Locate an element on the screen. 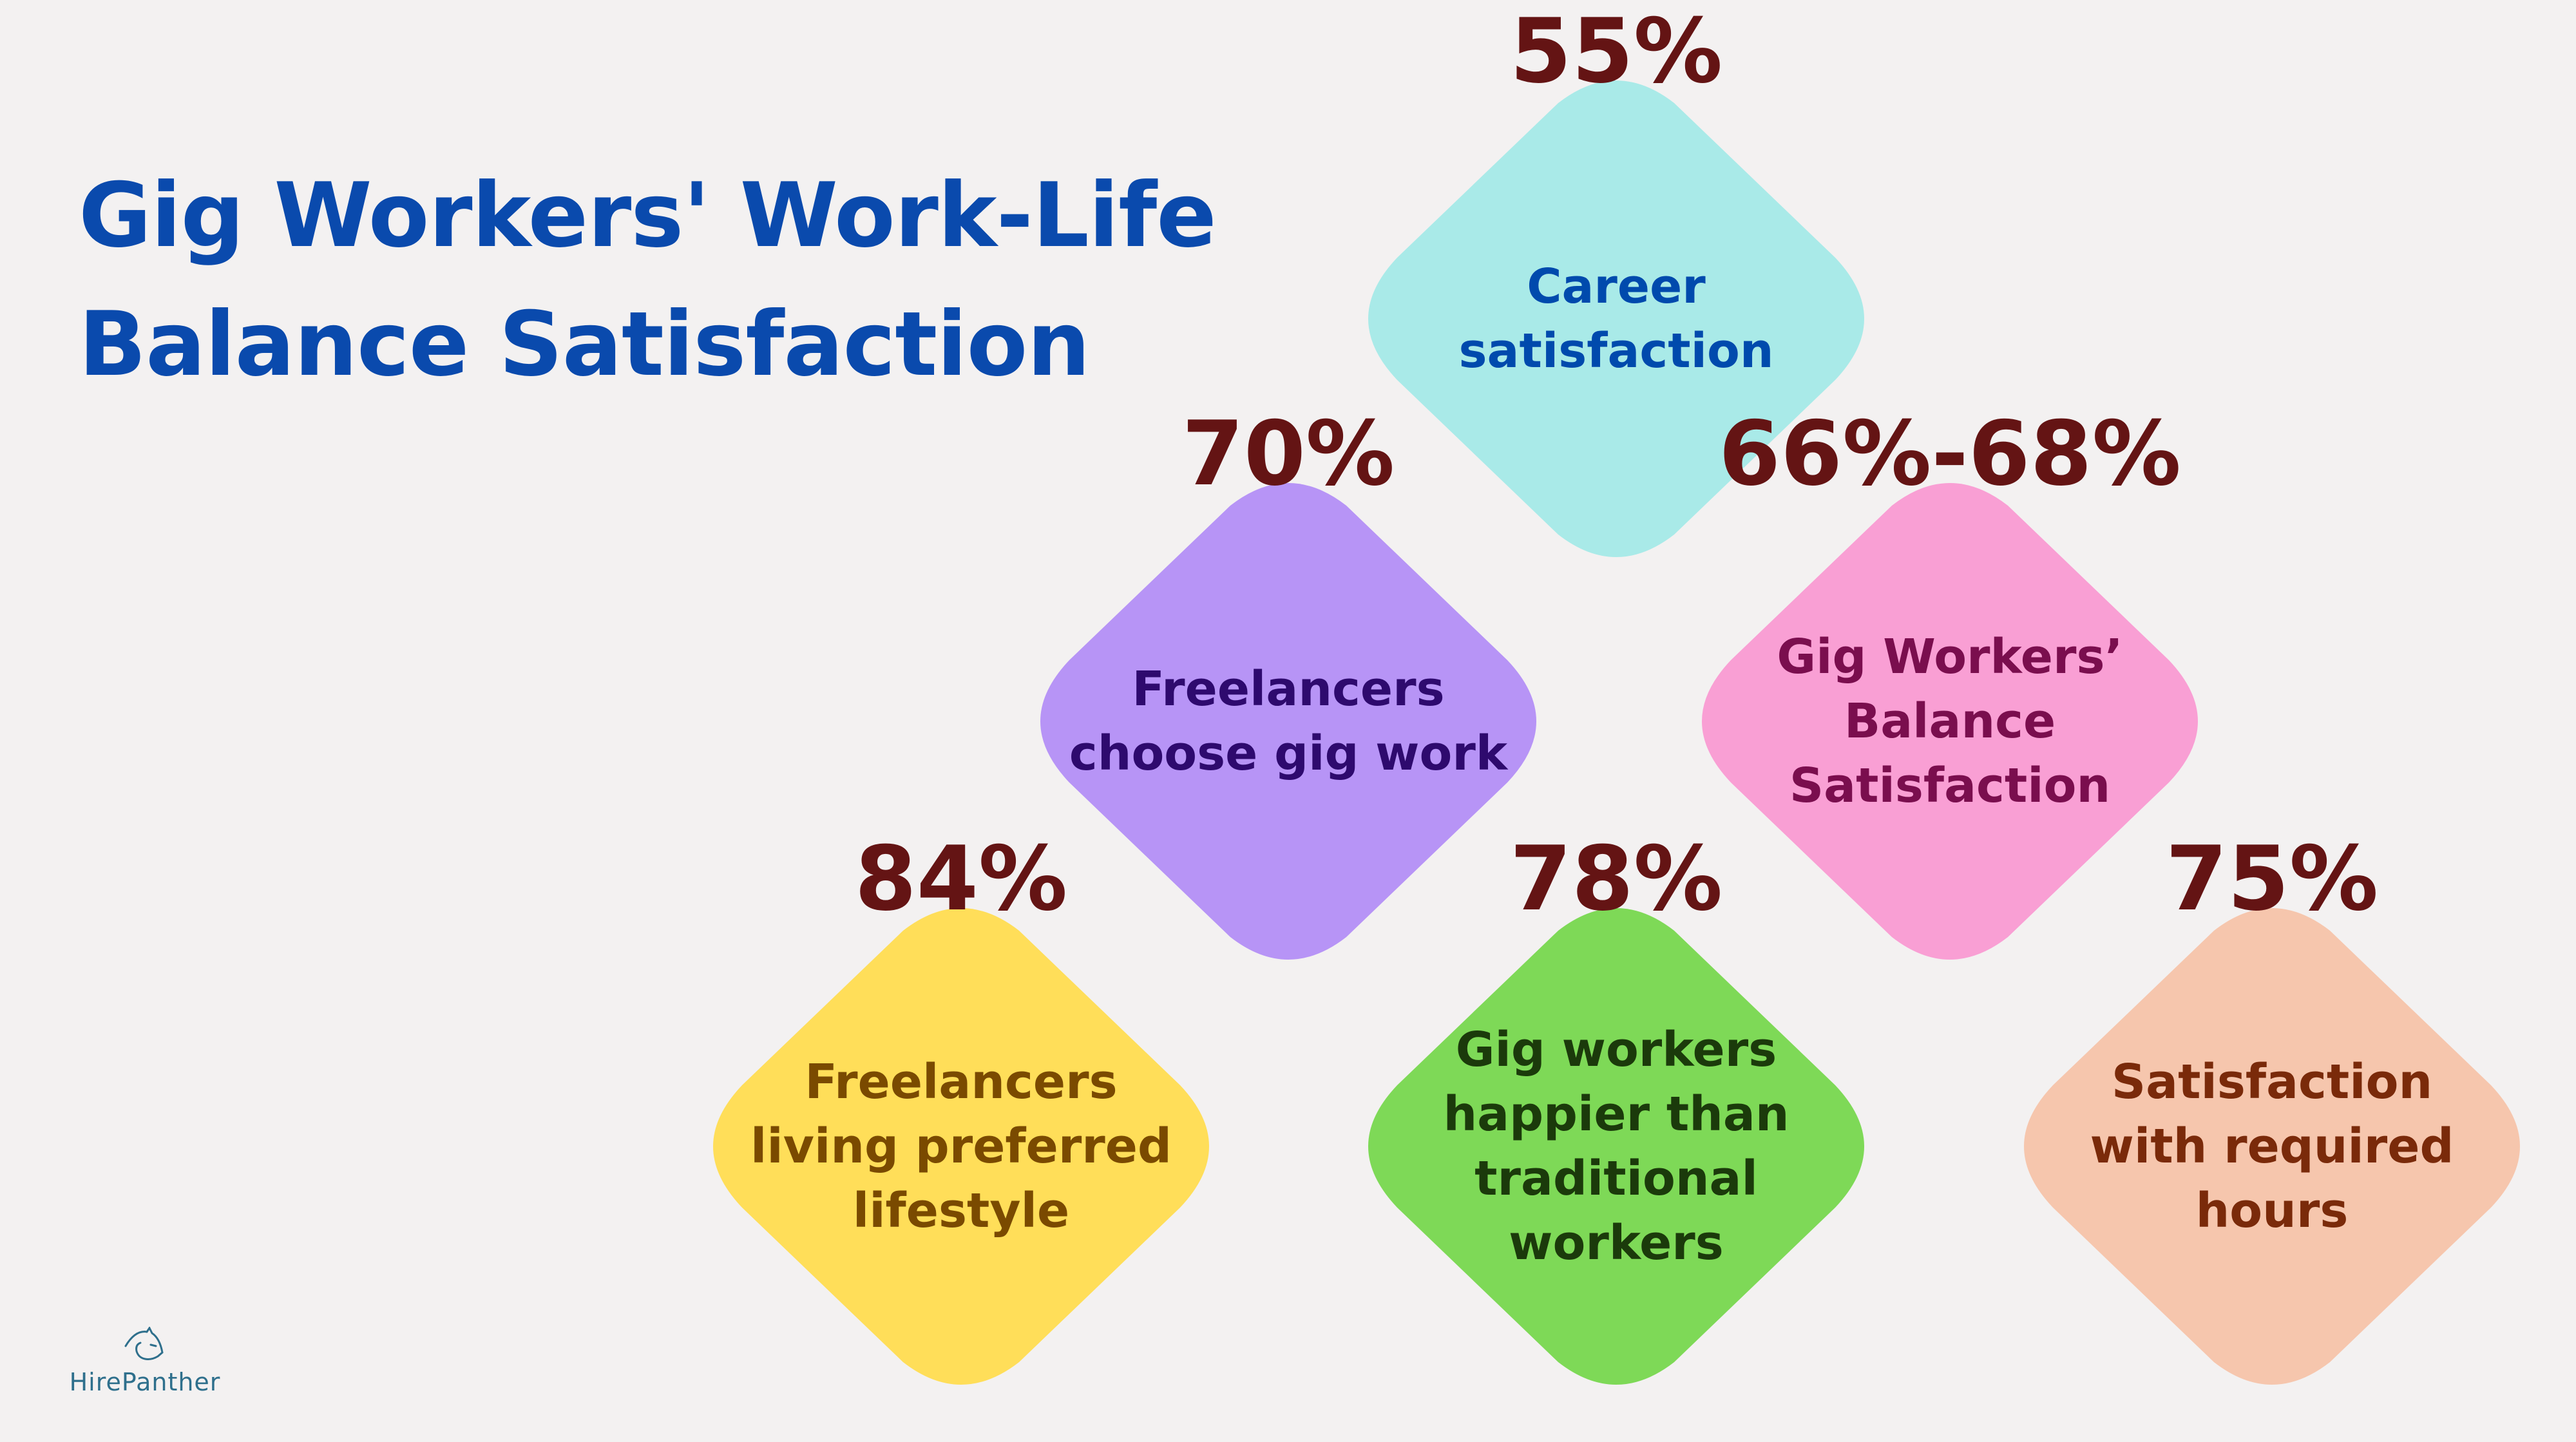  stat-career-satisfaction: Career satisfaction 55% is located at coordinates (1616, 280).